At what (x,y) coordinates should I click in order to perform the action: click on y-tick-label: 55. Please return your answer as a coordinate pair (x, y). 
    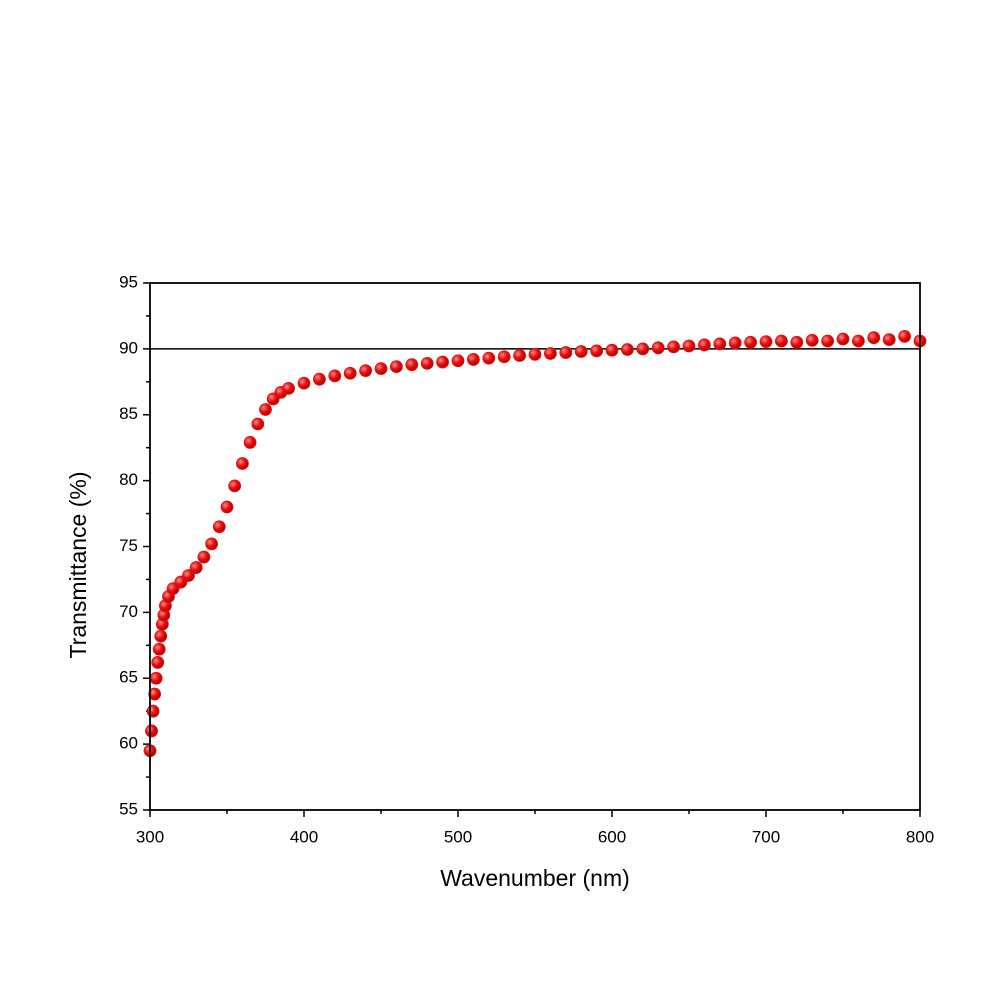
    Looking at the image, I should click on (128, 808).